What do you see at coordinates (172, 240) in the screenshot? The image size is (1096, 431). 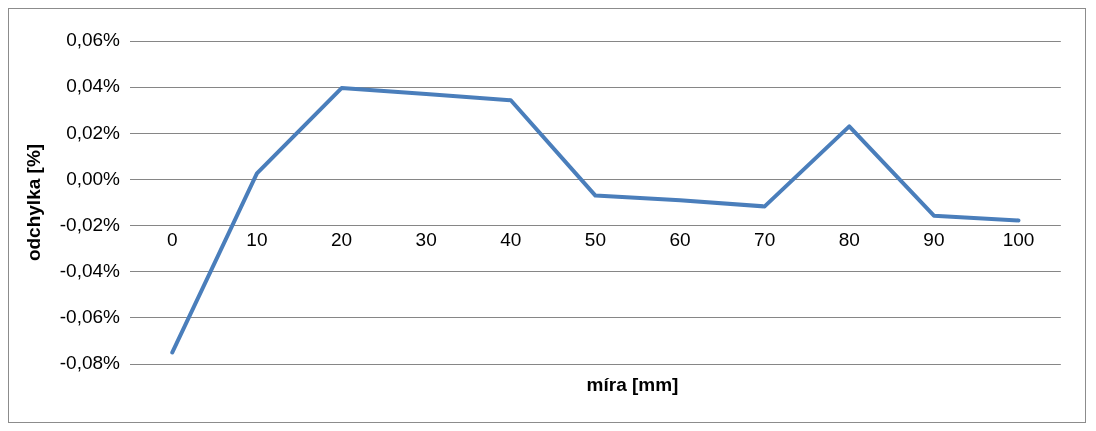 I see `x-tick-label: 0` at bounding box center [172, 240].